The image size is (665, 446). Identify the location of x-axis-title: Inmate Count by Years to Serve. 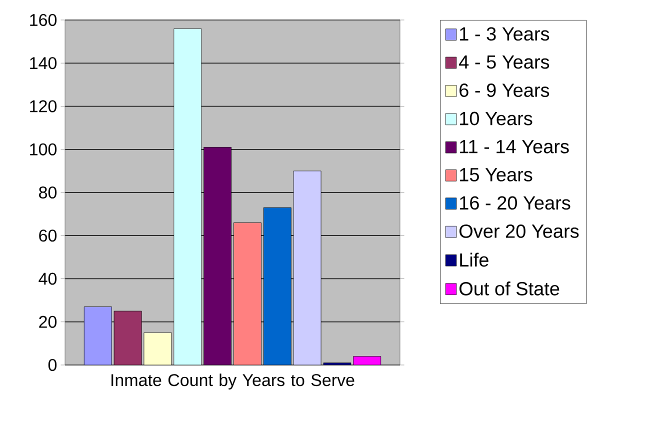
(233, 382).